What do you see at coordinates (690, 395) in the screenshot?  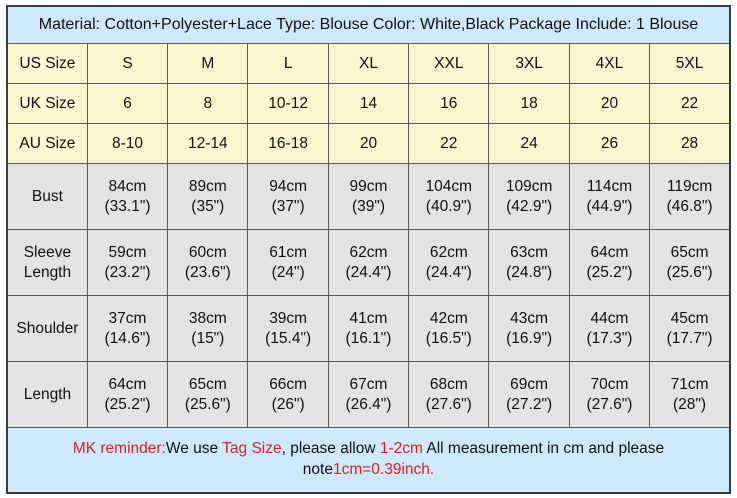 I see `cell-length-5xl: 71cm (28")` at bounding box center [690, 395].